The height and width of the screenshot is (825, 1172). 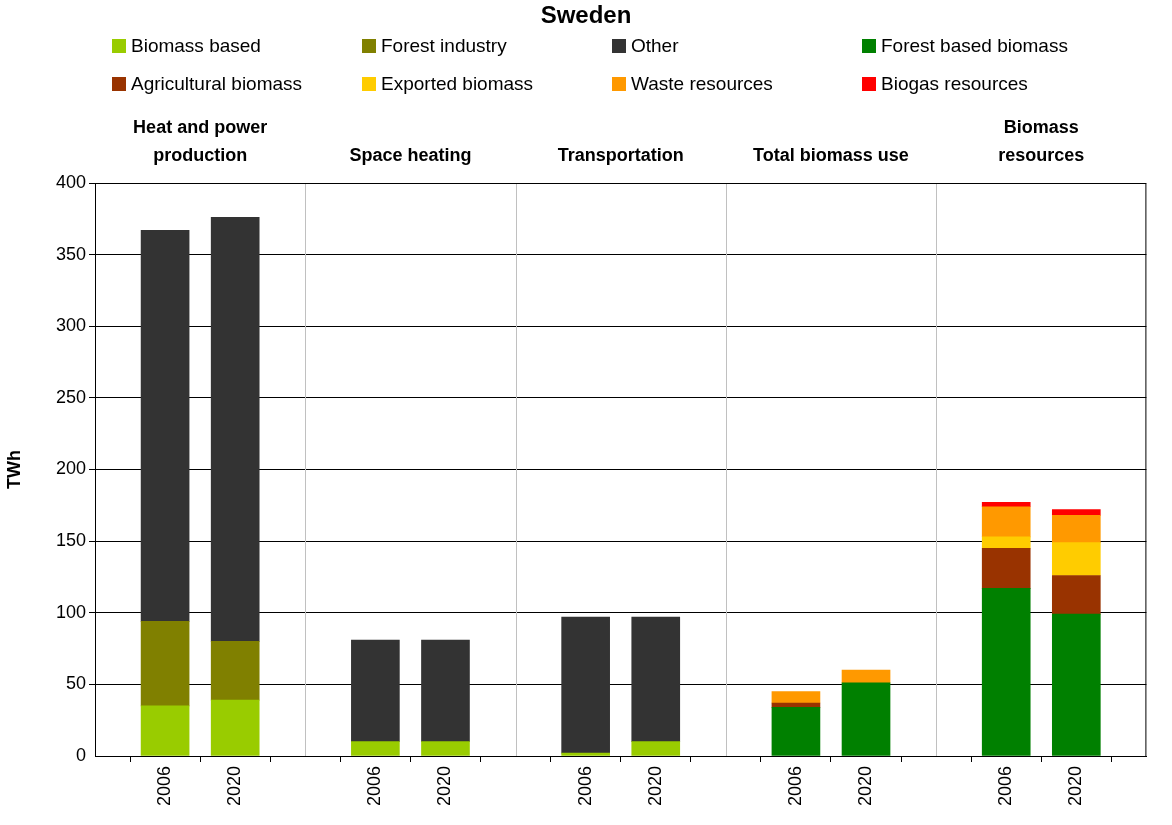 I want to click on legend-label: Forest based biomass, so click(x=974, y=46).